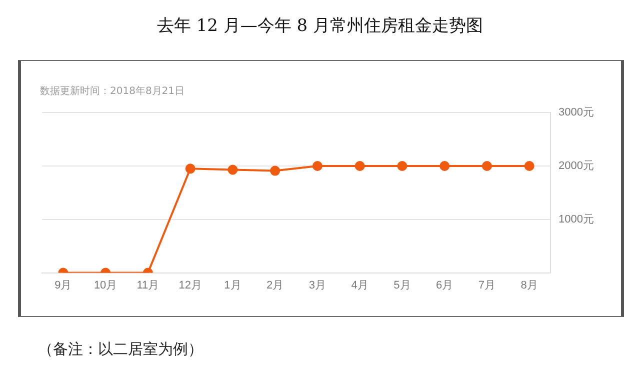 This screenshot has height=372, width=640. I want to click on x-tick-label: 9月, so click(63, 285).